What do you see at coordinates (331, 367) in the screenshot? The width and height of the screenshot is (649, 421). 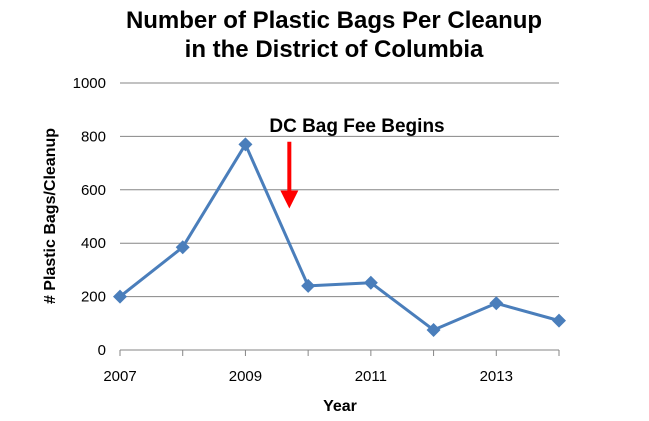 I see `x-axis-ticks: 2007 2009 2011 2013` at bounding box center [331, 367].